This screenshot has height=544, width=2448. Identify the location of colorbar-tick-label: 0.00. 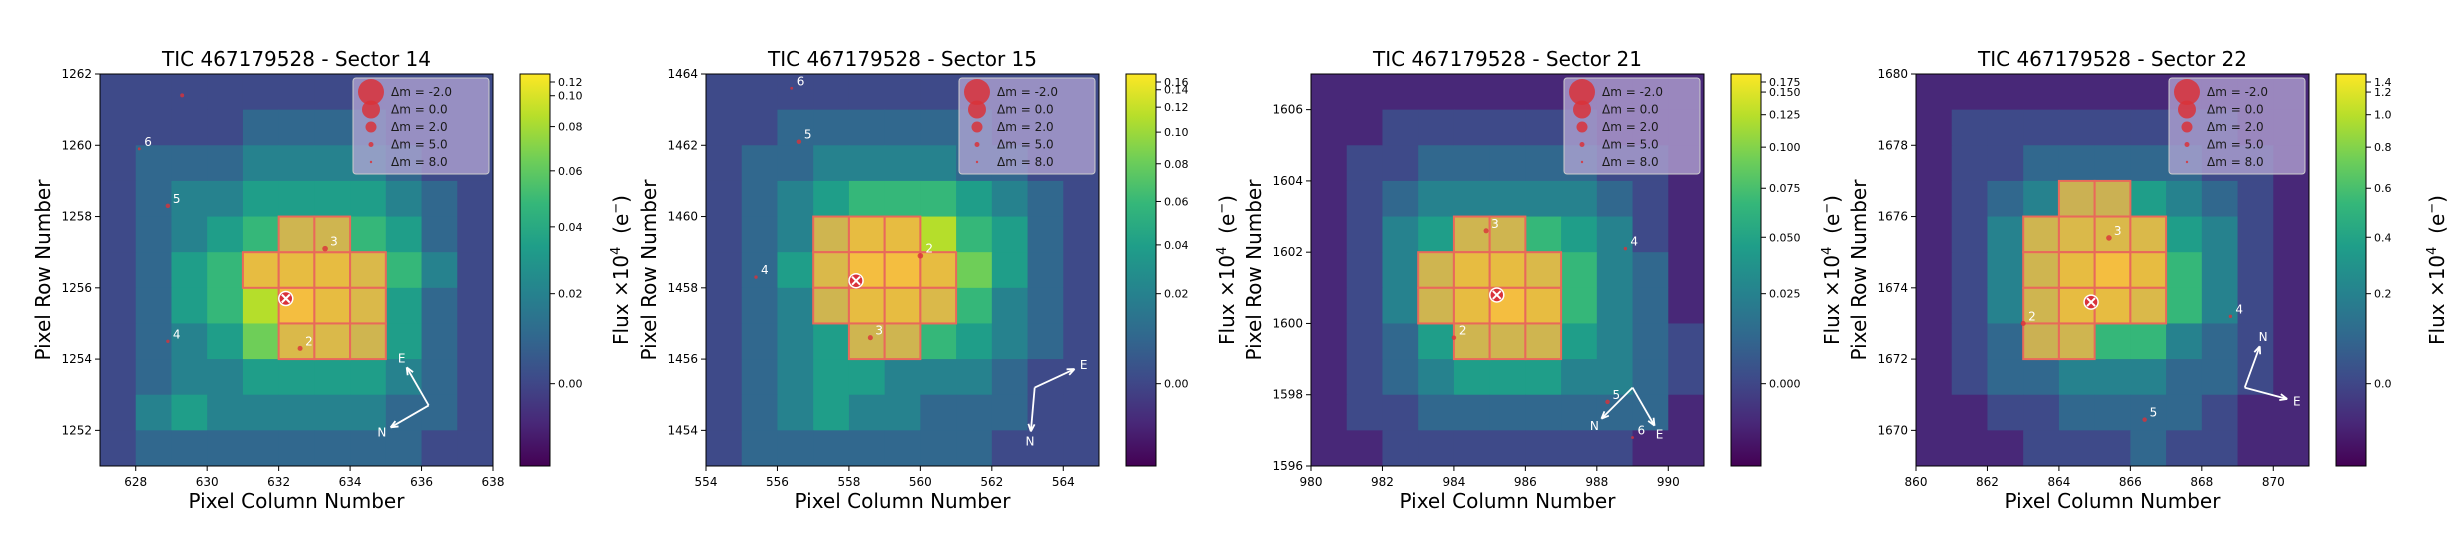
(1176, 384).